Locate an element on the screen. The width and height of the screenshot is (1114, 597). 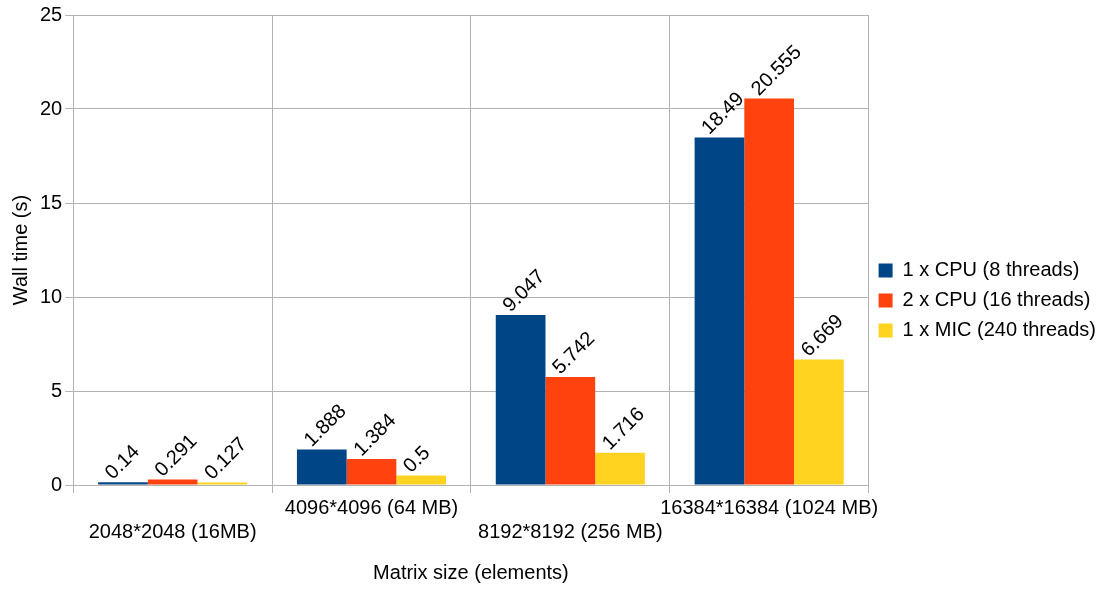
x-axis-title: Matrix size (elements) is located at coordinates (471, 571).